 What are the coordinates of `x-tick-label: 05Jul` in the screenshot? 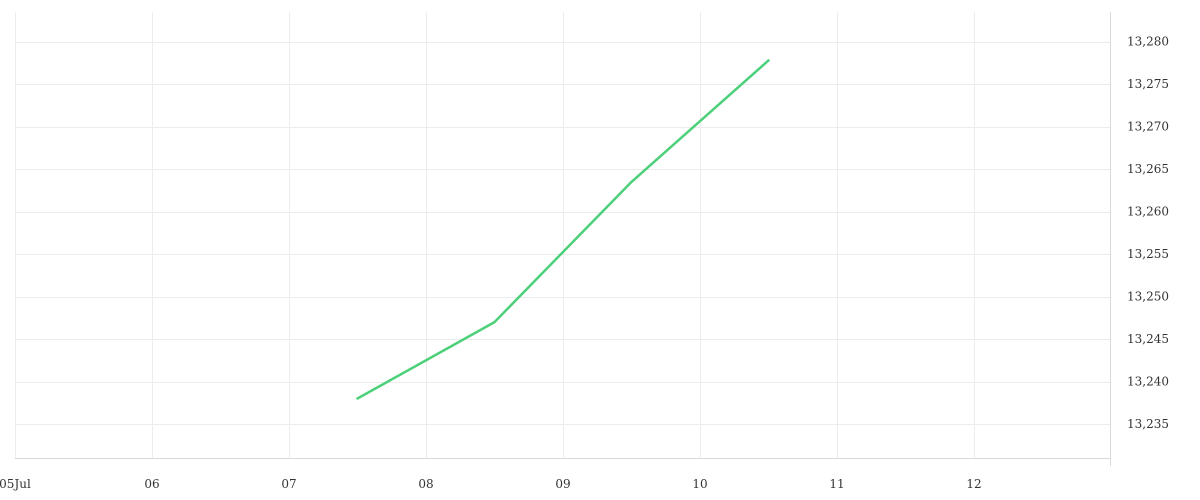 It's located at (15, 484).